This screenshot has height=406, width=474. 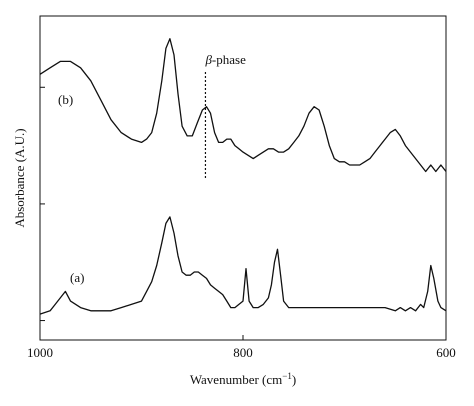 What do you see at coordinates (236, 379) in the screenshot?
I see `x-axis-title-main: Wavenumber (cm` at bounding box center [236, 379].